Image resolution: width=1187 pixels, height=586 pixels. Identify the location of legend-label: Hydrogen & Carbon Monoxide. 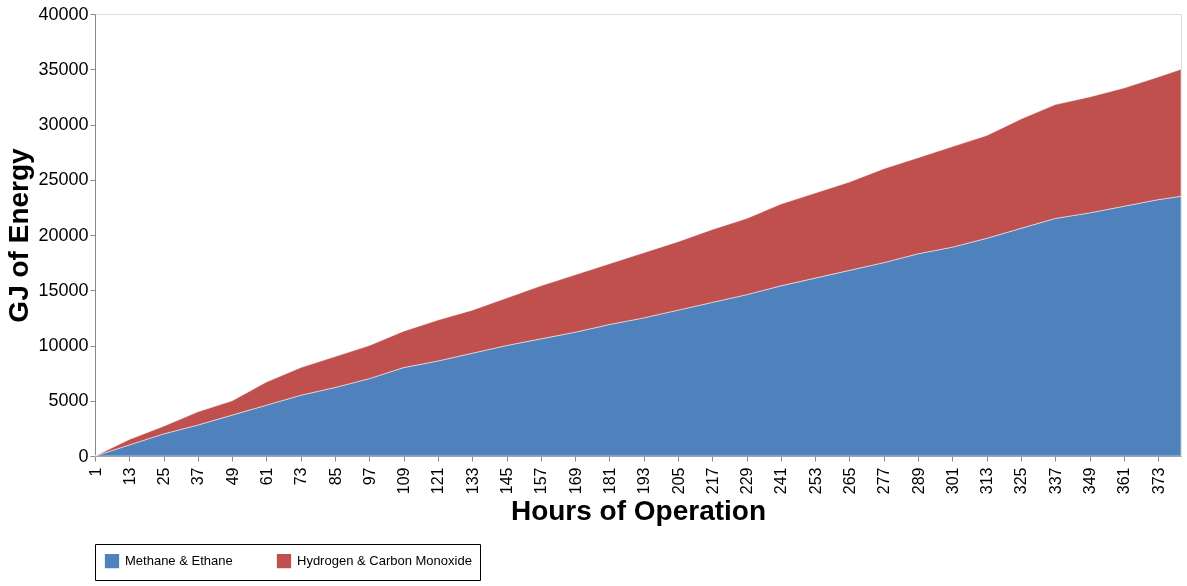
(384, 561).